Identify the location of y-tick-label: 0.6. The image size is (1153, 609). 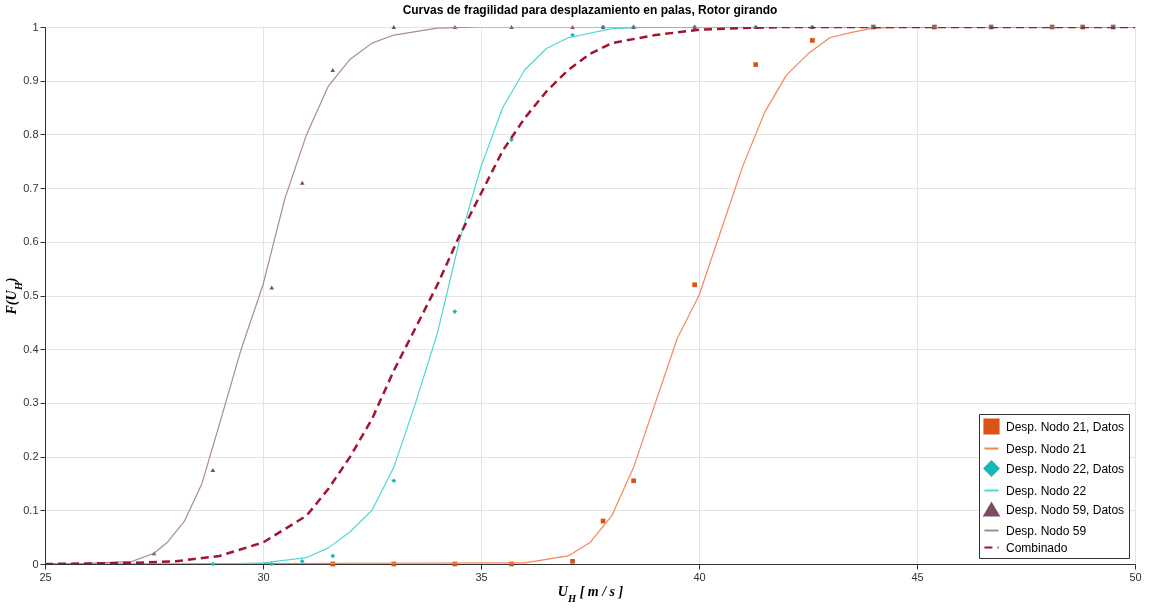
(31, 241).